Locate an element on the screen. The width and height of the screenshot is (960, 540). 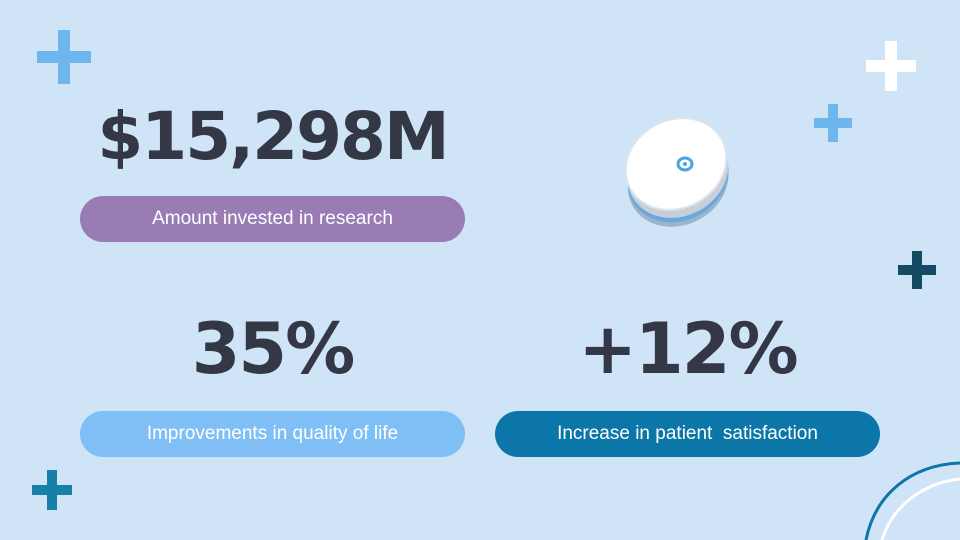
stat-label-quality: Improvements in quality of life is located at coordinates (272, 434).